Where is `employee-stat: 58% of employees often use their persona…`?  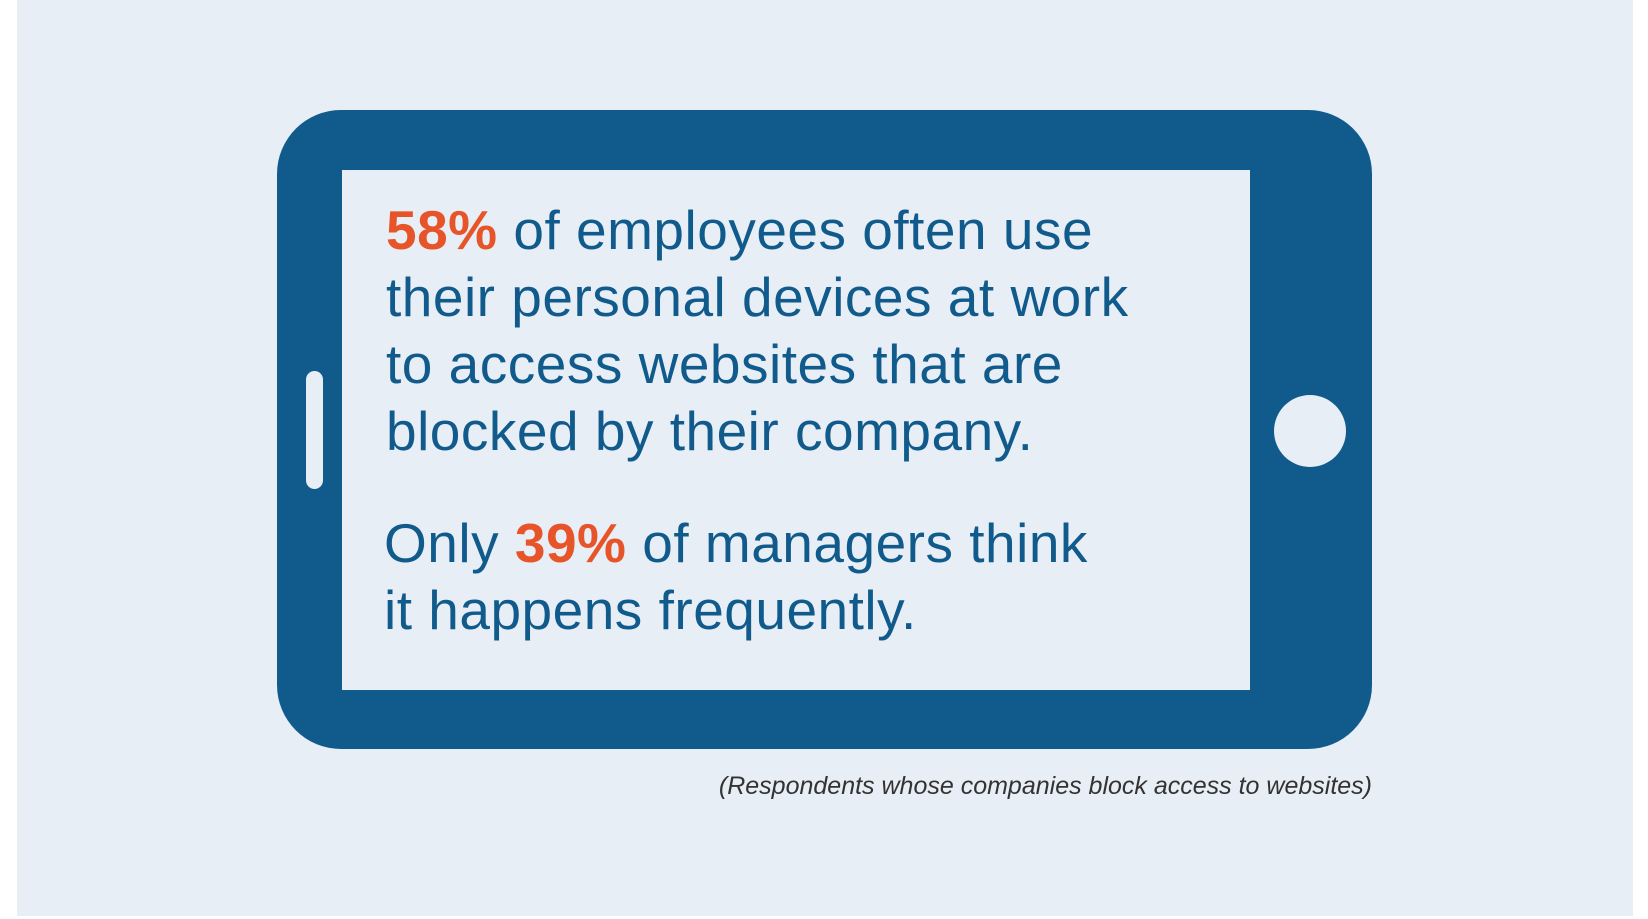
employee-stat: 58% of employees often use their persona… is located at coordinates (757, 331).